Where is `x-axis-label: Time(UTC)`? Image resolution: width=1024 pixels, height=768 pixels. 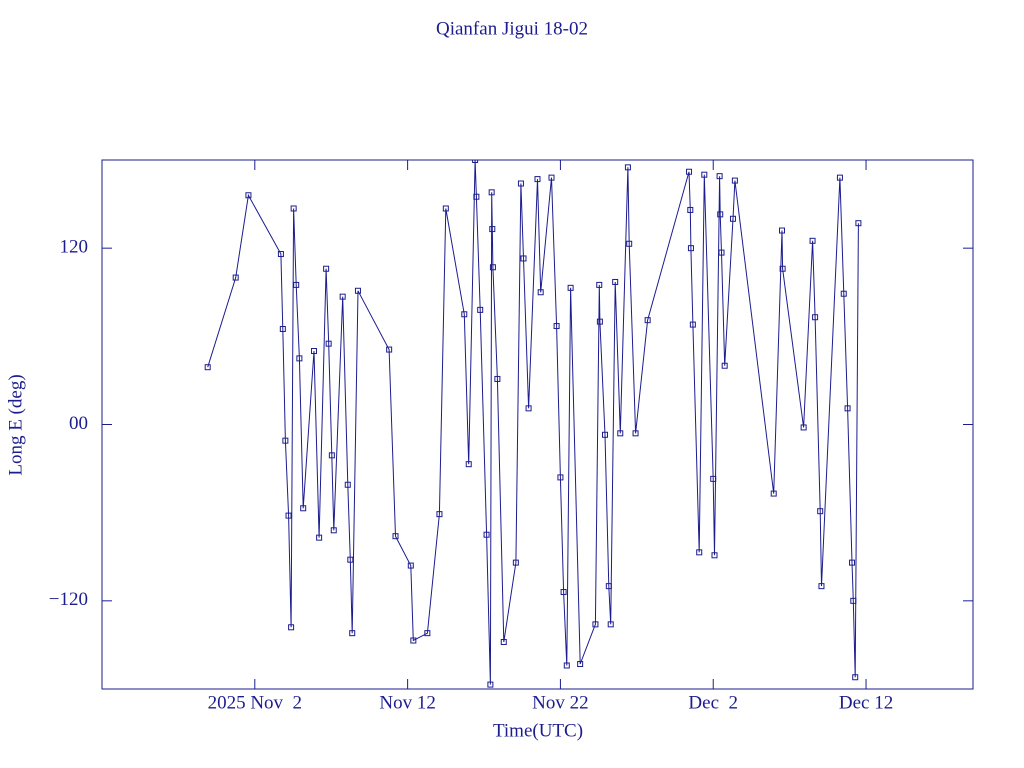
x-axis-label: Time(UTC) is located at coordinates (538, 730).